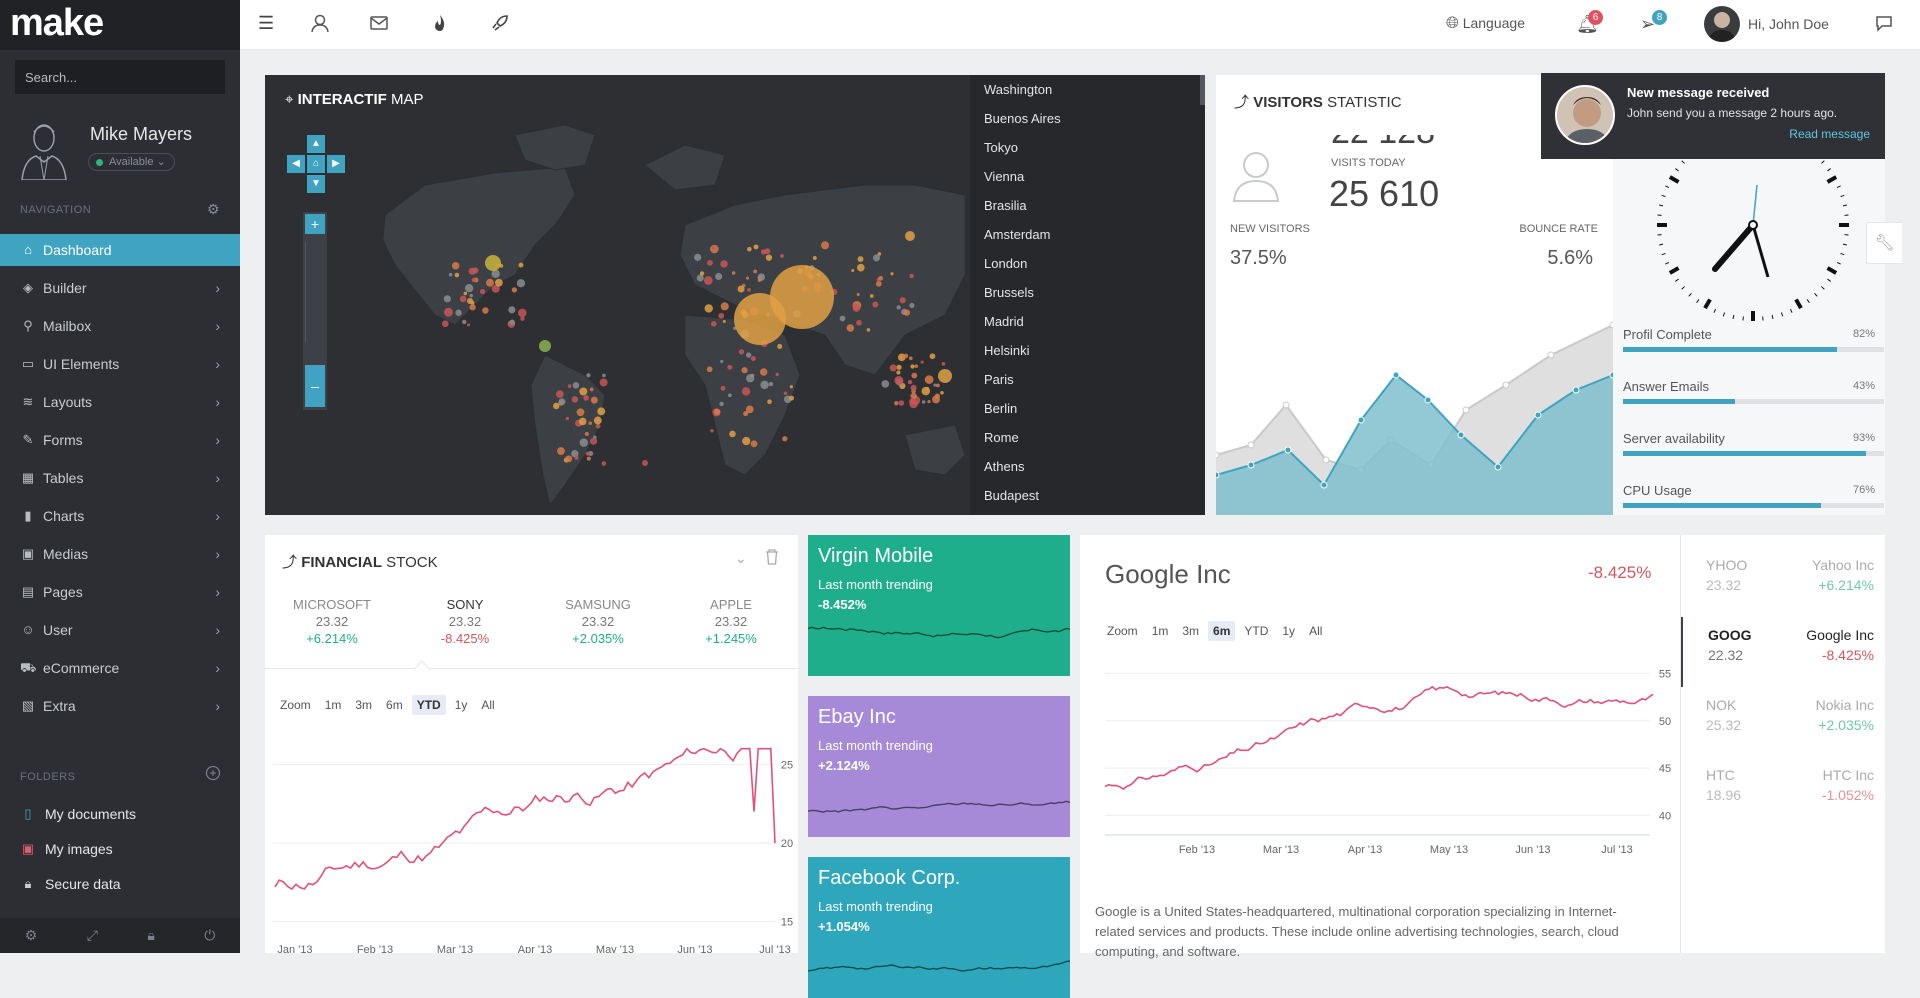 This screenshot has height=998, width=1920. What do you see at coordinates (500, 23) in the screenshot?
I see `rocket-icon` at bounding box center [500, 23].